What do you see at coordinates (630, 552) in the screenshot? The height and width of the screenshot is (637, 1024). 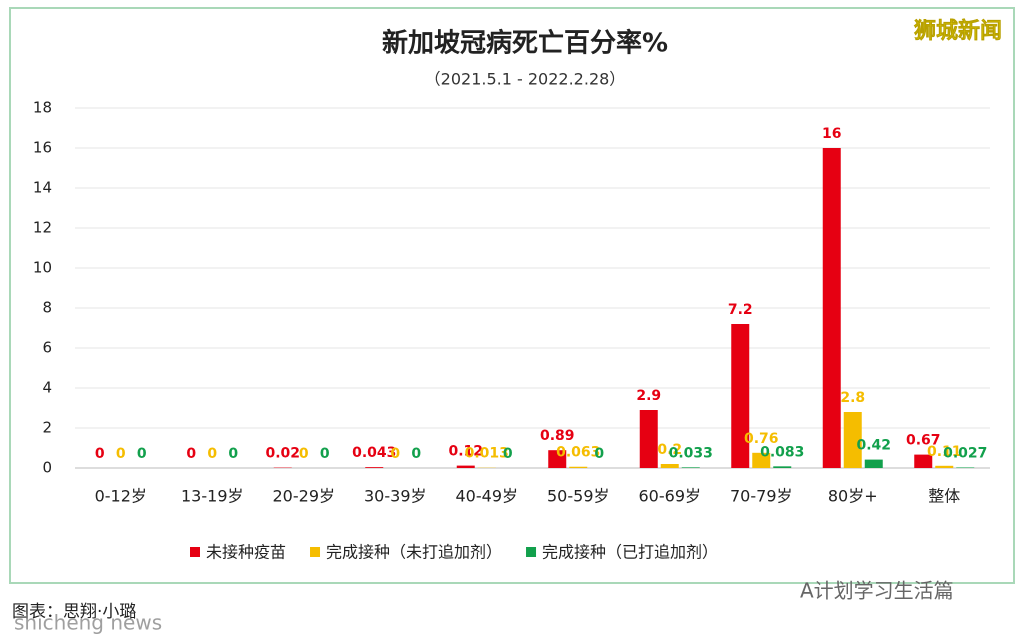 I see `legend-label: 完成接种（已打追加剂）` at bounding box center [630, 552].